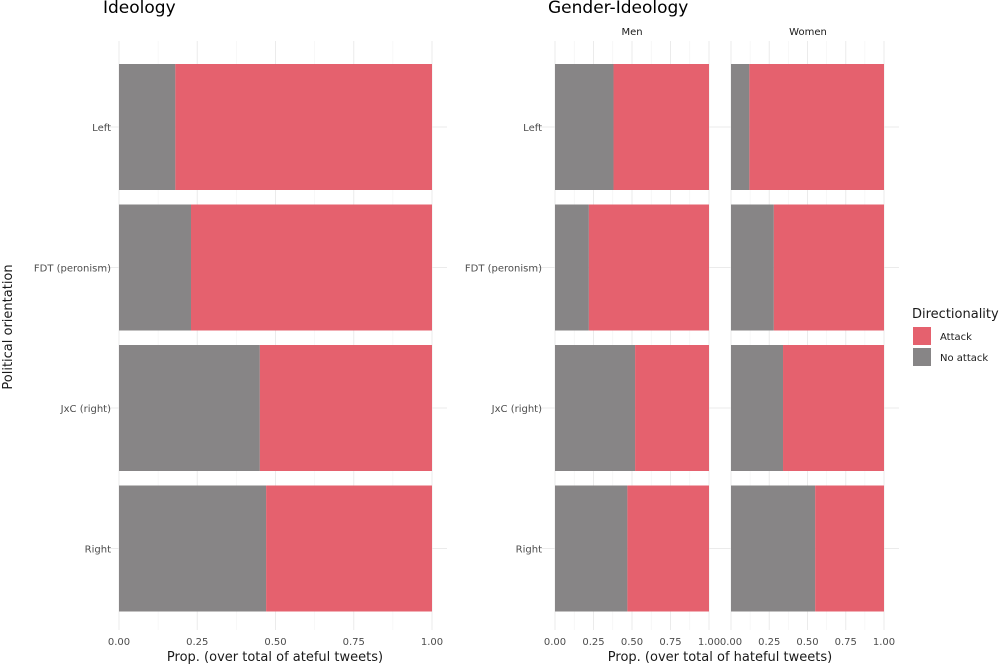  Describe the element at coordinates (303, 127) in the screenshot. I see `ideology-bar-attack-left` at that location.